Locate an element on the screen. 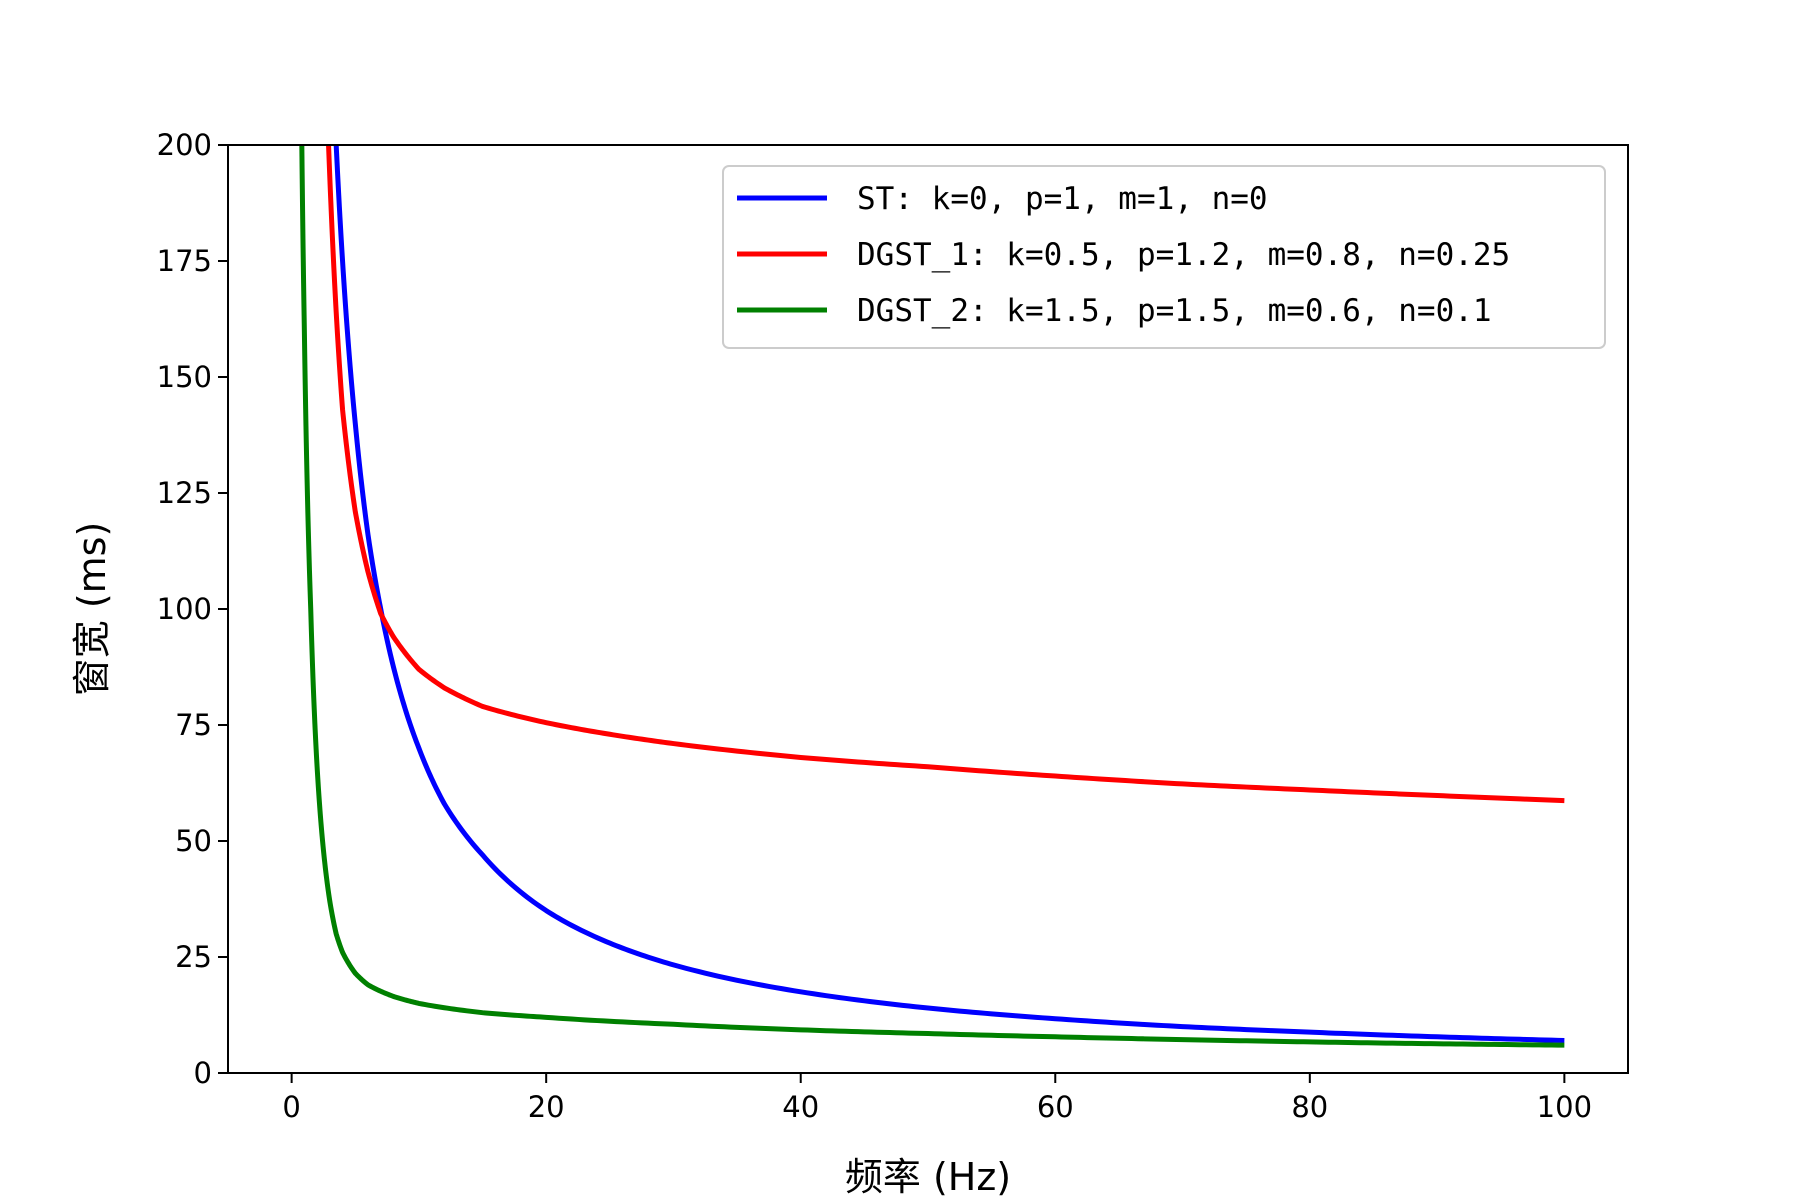 The height and width of the screenshot is (1200, 1800). y-axis-label: 窗宽 (ms) is located at coordinates (92, 609).